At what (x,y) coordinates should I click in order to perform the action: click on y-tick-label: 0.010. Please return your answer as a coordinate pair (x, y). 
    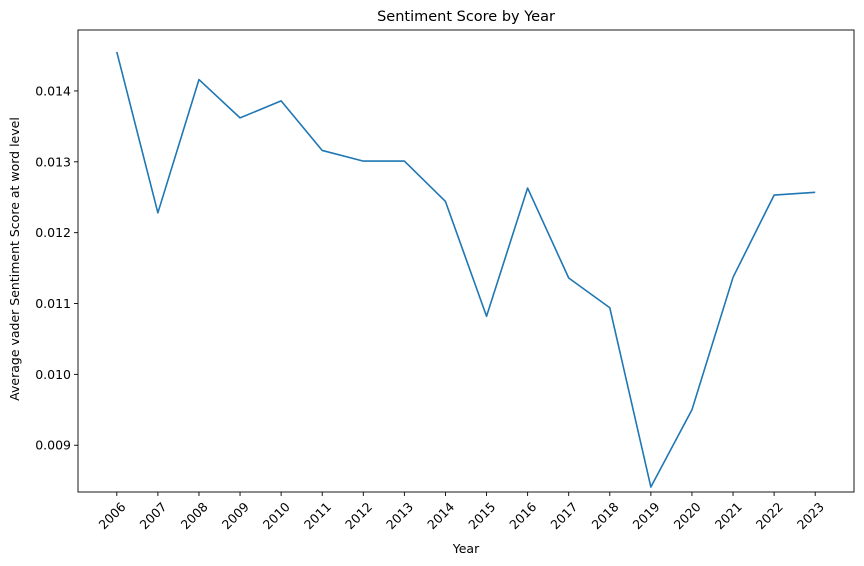
    Looking at the image, I should click on (53, 374).